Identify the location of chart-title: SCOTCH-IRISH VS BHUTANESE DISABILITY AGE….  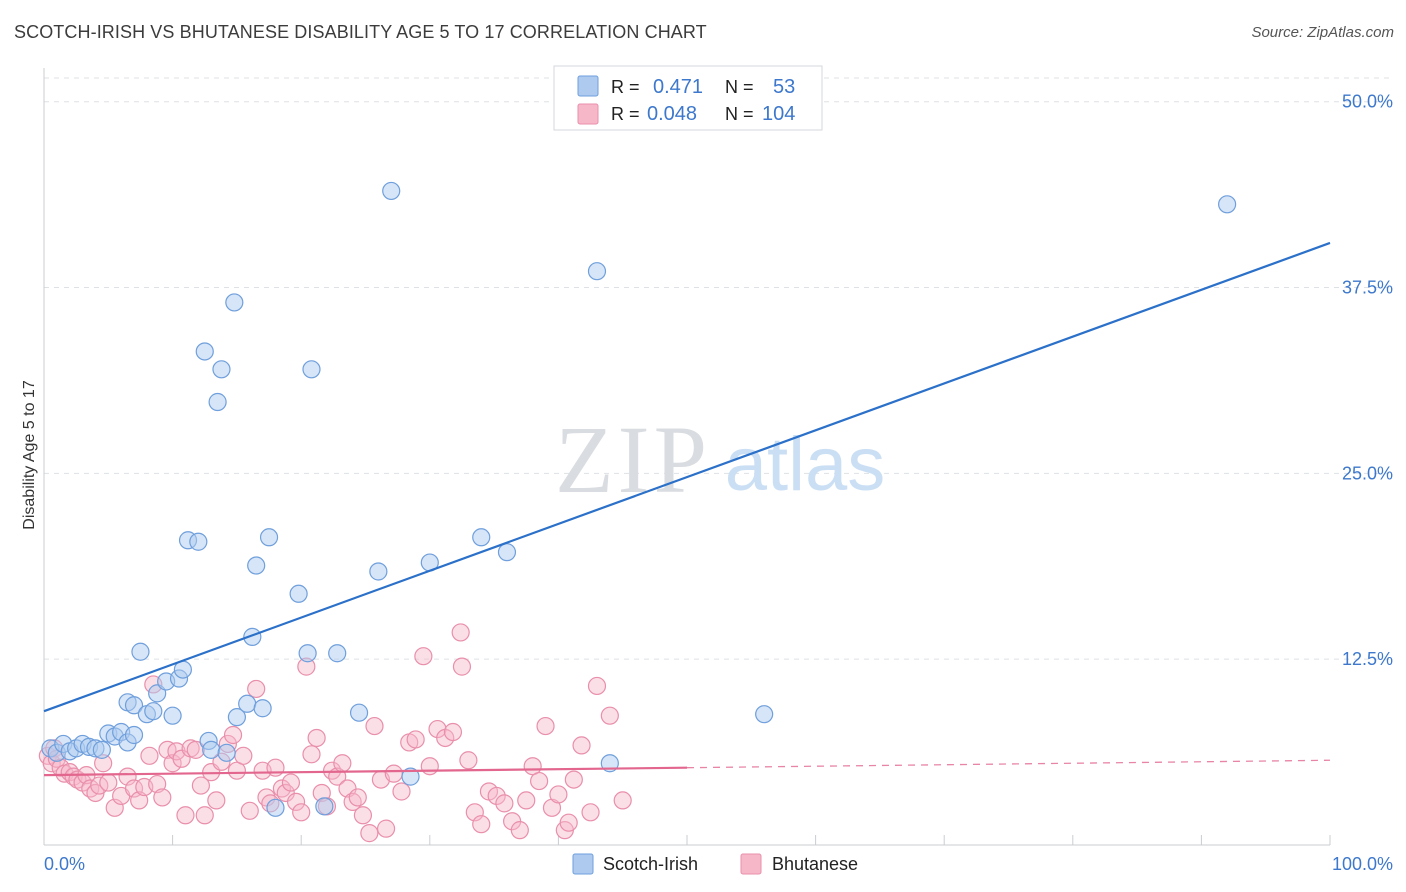
(360, 32).